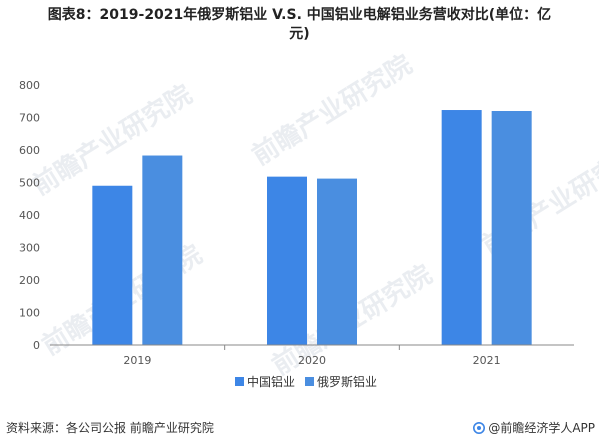 This screenshot has height=447, width=599. What do you see at coordinates (347, 381) in the screenshot?
I see `legend-label-2: 俄罗斯铝业` at bounding box center [347, 381].